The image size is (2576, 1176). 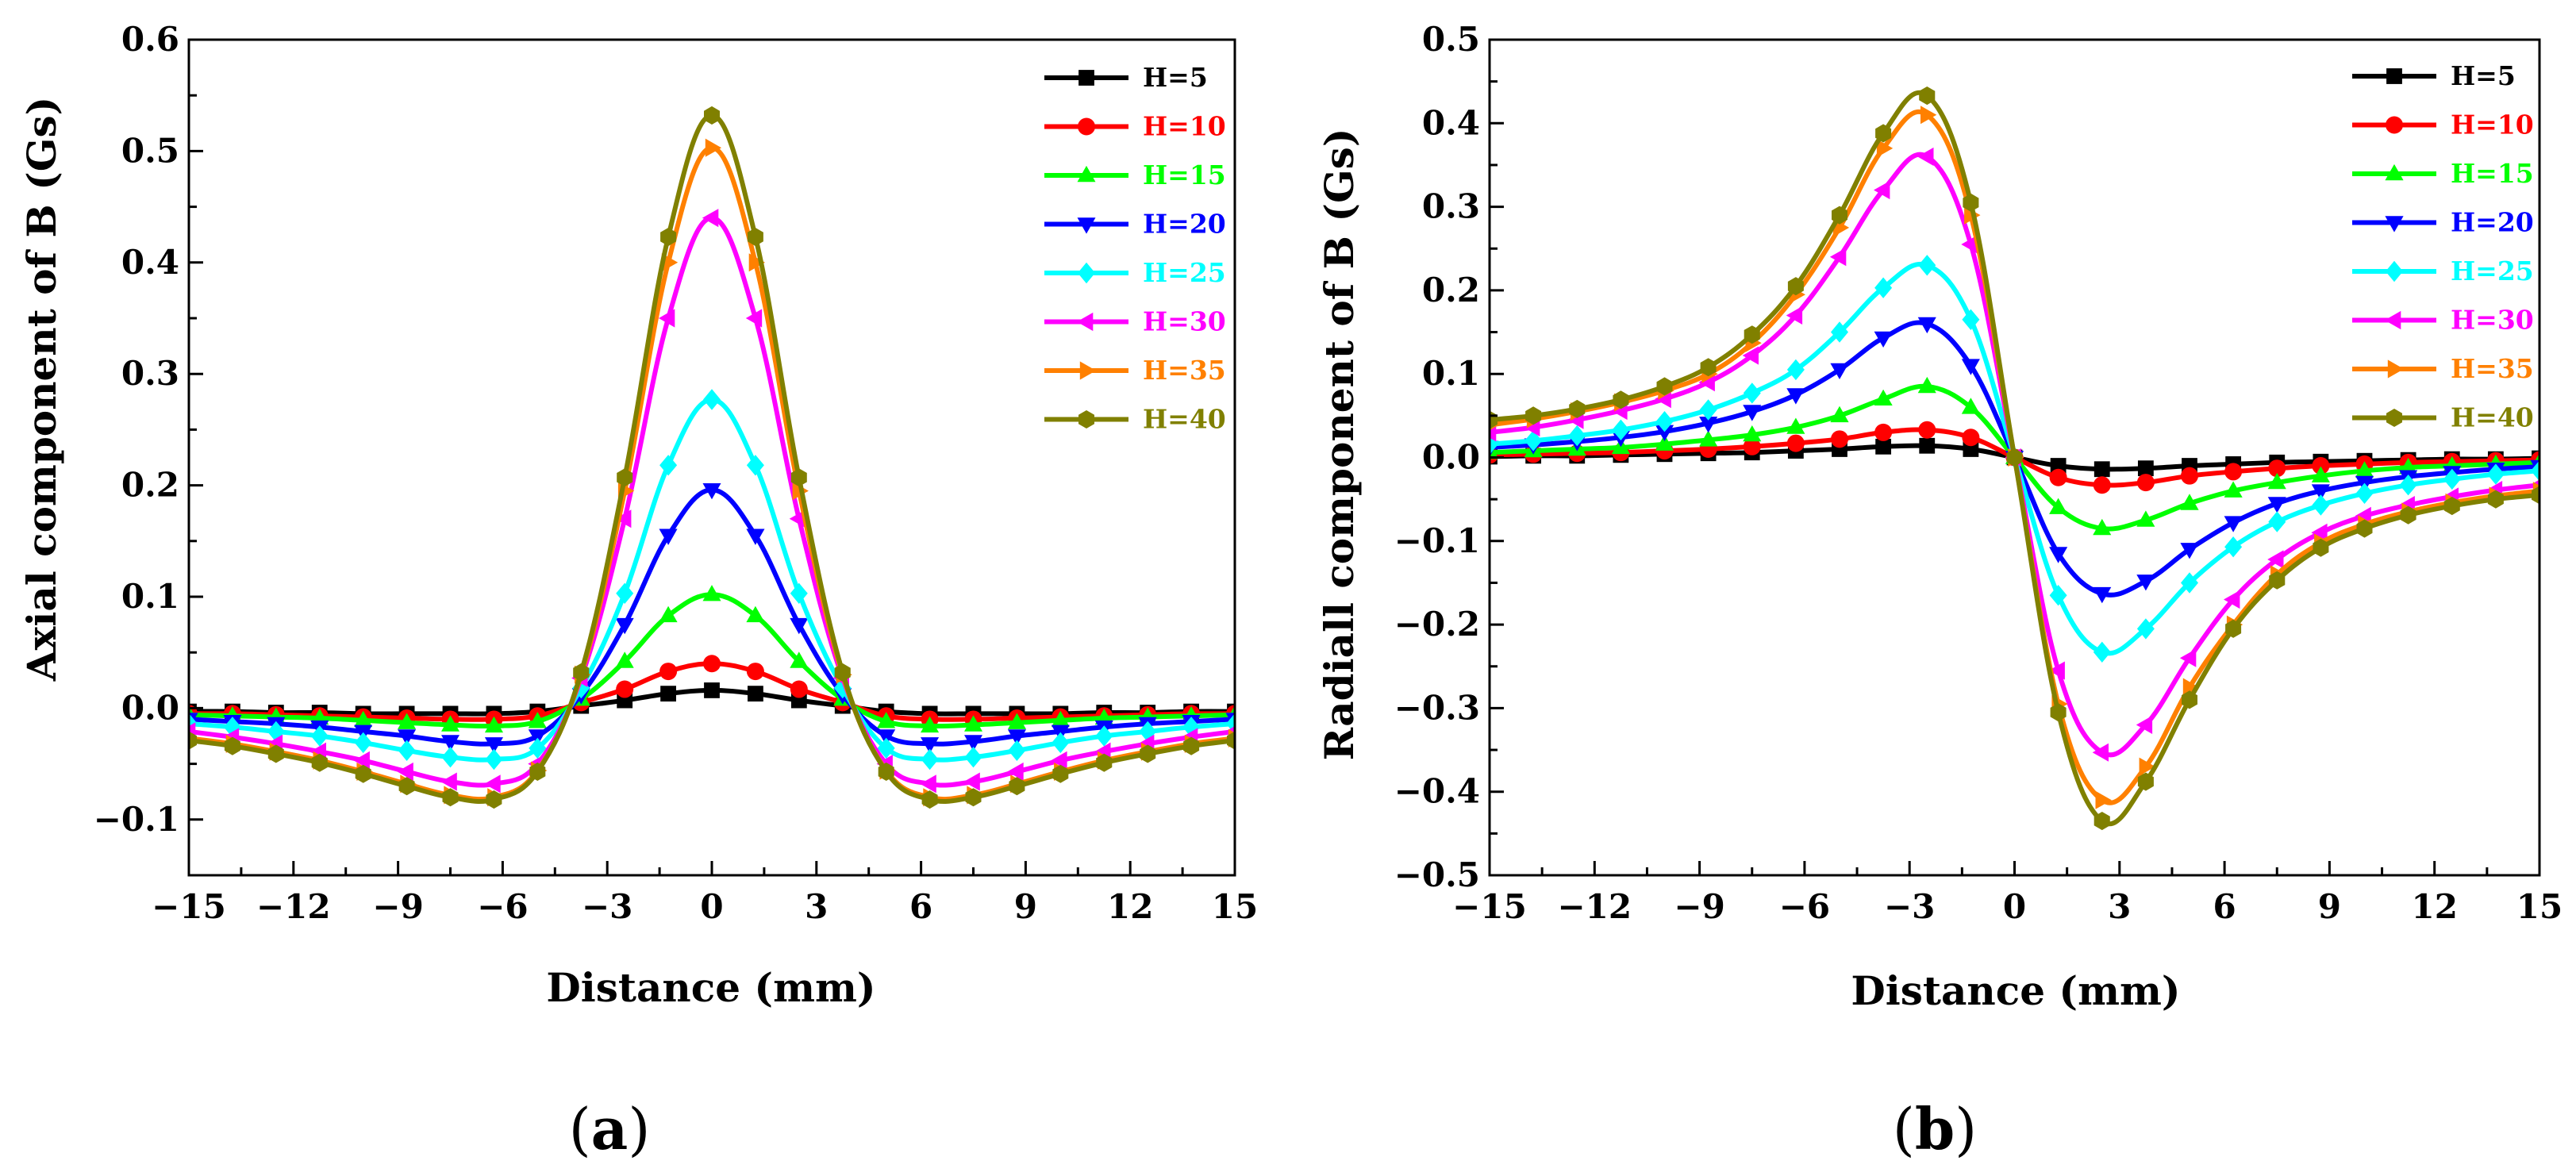 What do you see at coordinates (136, 819) in the screenshot?
I see `y-tick-label: −0.1` at bounding box center [136, 819].